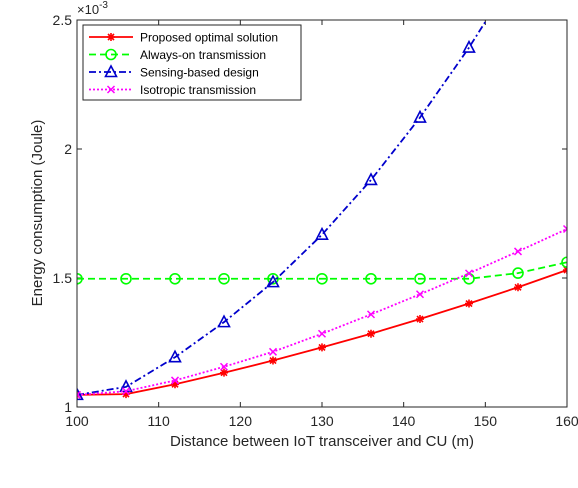  Describe the element at coordinates (404, 421) in the screenshot. I see `x-tick-label: 140` at that location.